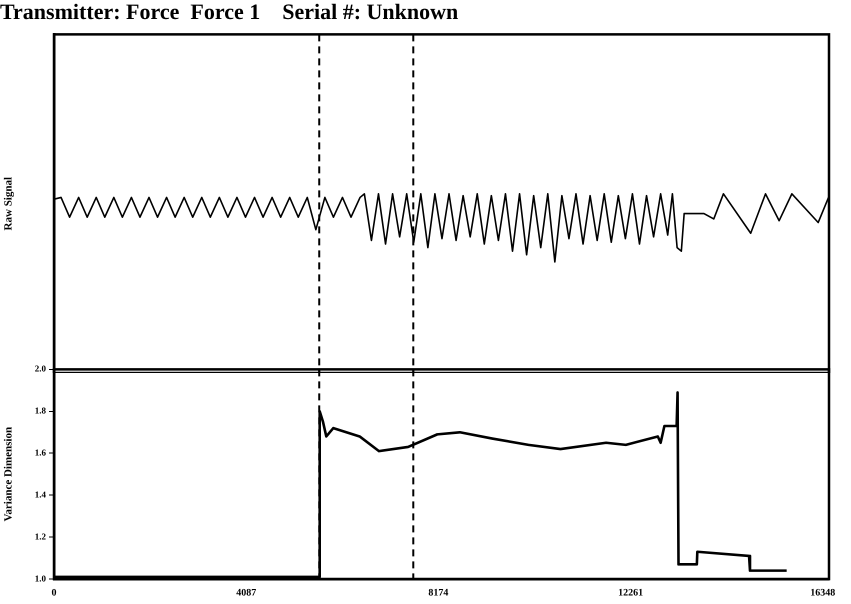 Image resolution: width=851 pixels, height=604 pixels. What do you see at coordinates (54, 593) in the screenshot?
I see `x-tick-label: 0` at bounding box center [54, 593].